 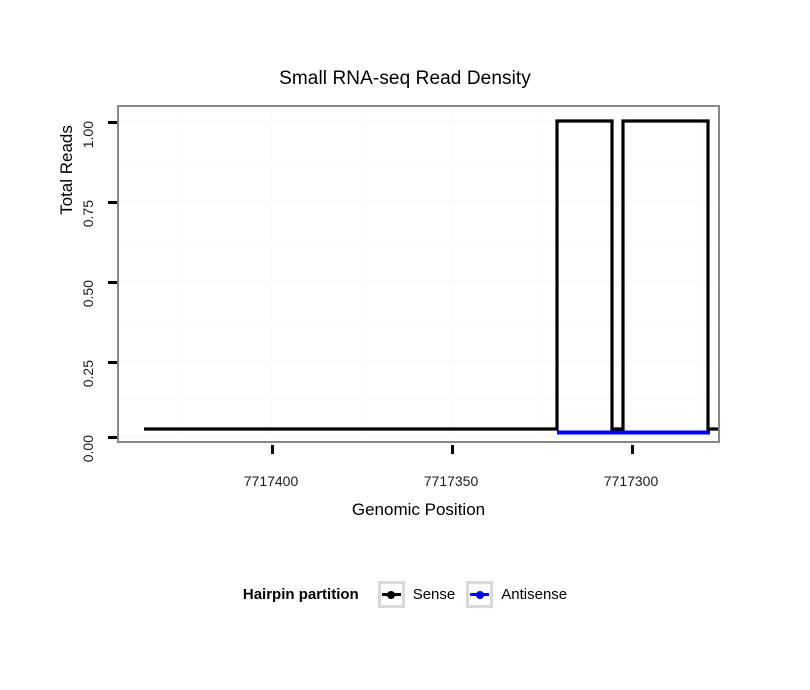 What do you see at coordinates (631, 481) in the screenshot?
I see `x-tick-label-7717300: 7717300` at bounding box center [631, 481].